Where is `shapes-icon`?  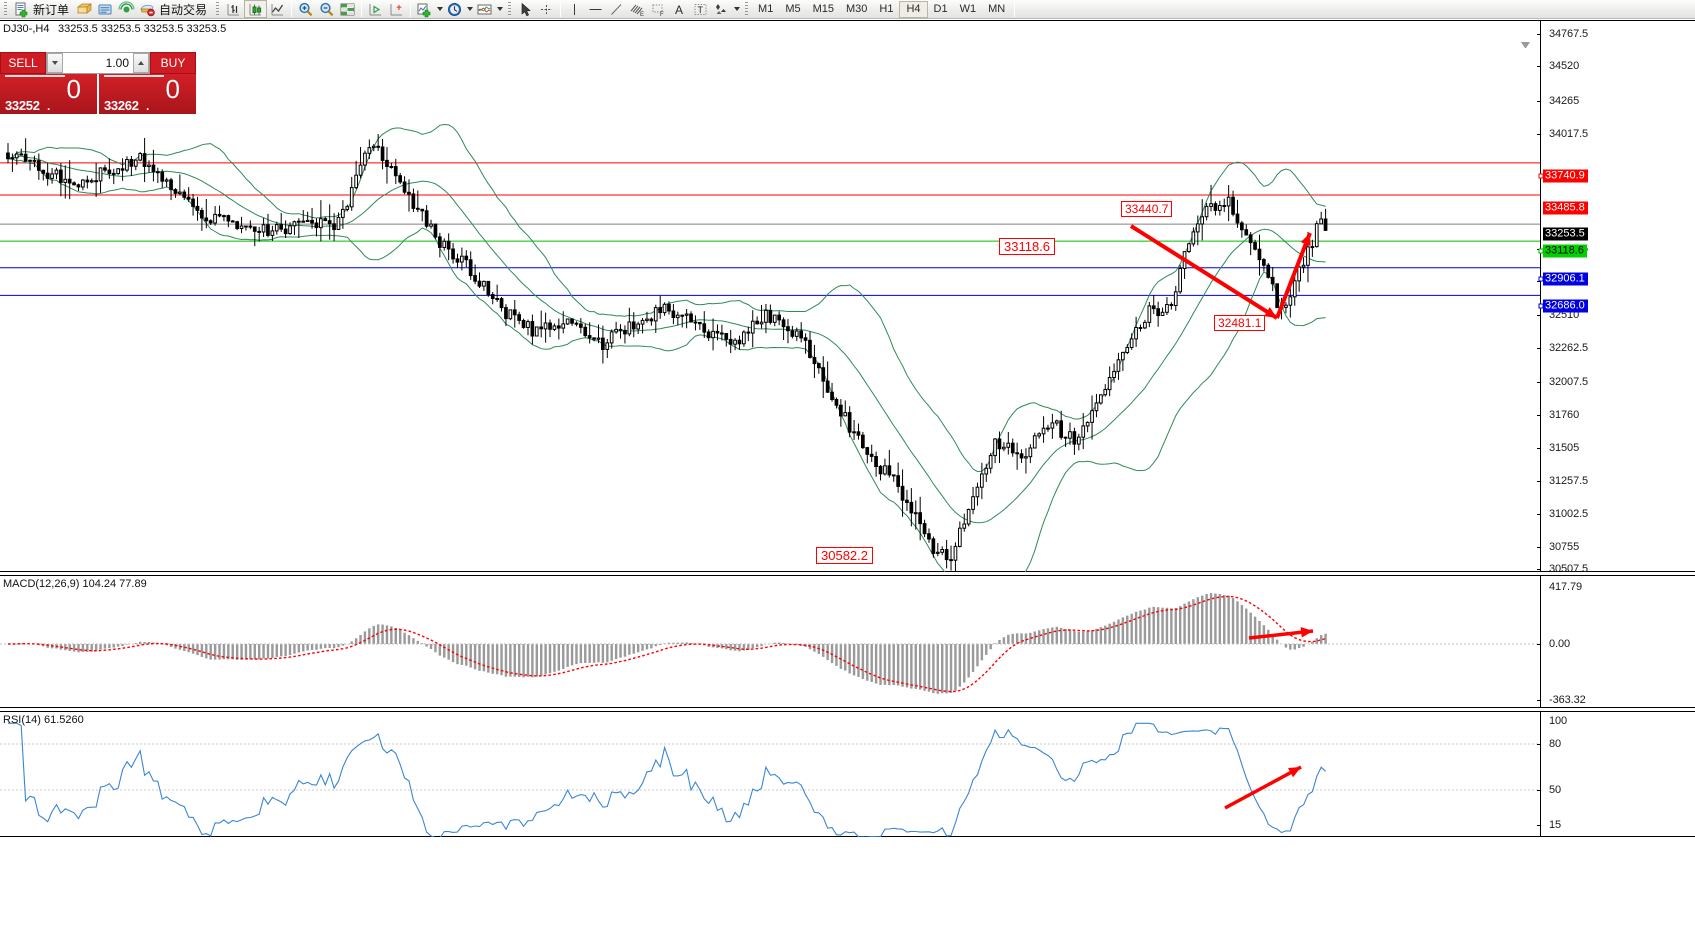 shapes-icon is located at coordinates (721, 9).